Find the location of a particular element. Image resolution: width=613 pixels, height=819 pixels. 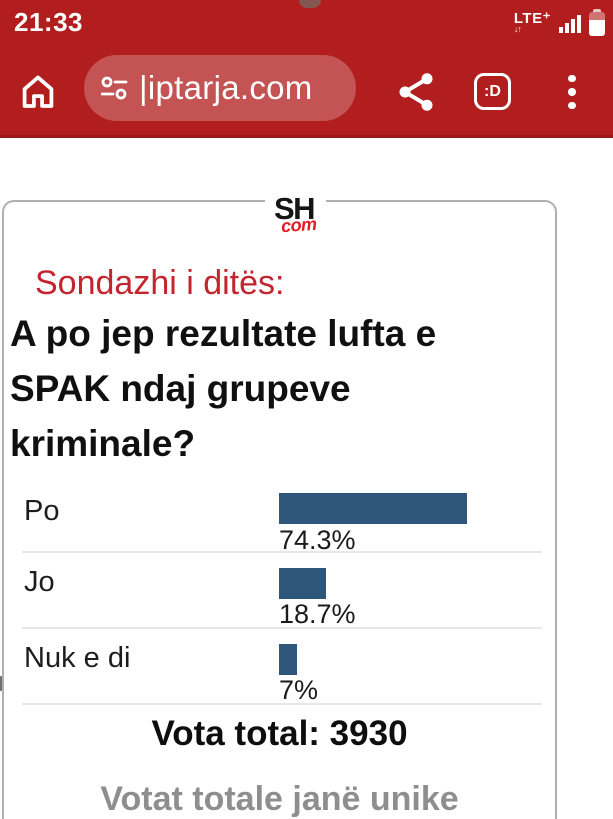

share-icon is located at coordinates (416, 92).